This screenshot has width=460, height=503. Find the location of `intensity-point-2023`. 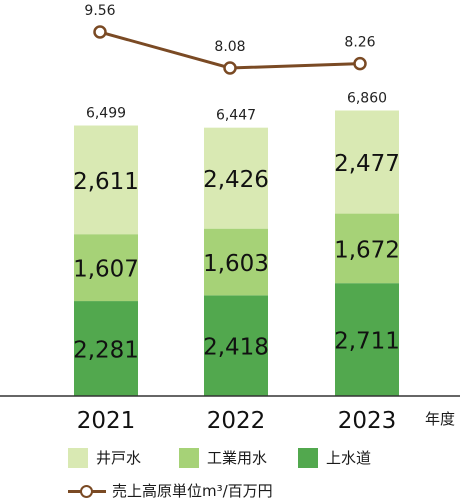

intensity-point-2023 is located at coordinates (360, 63).